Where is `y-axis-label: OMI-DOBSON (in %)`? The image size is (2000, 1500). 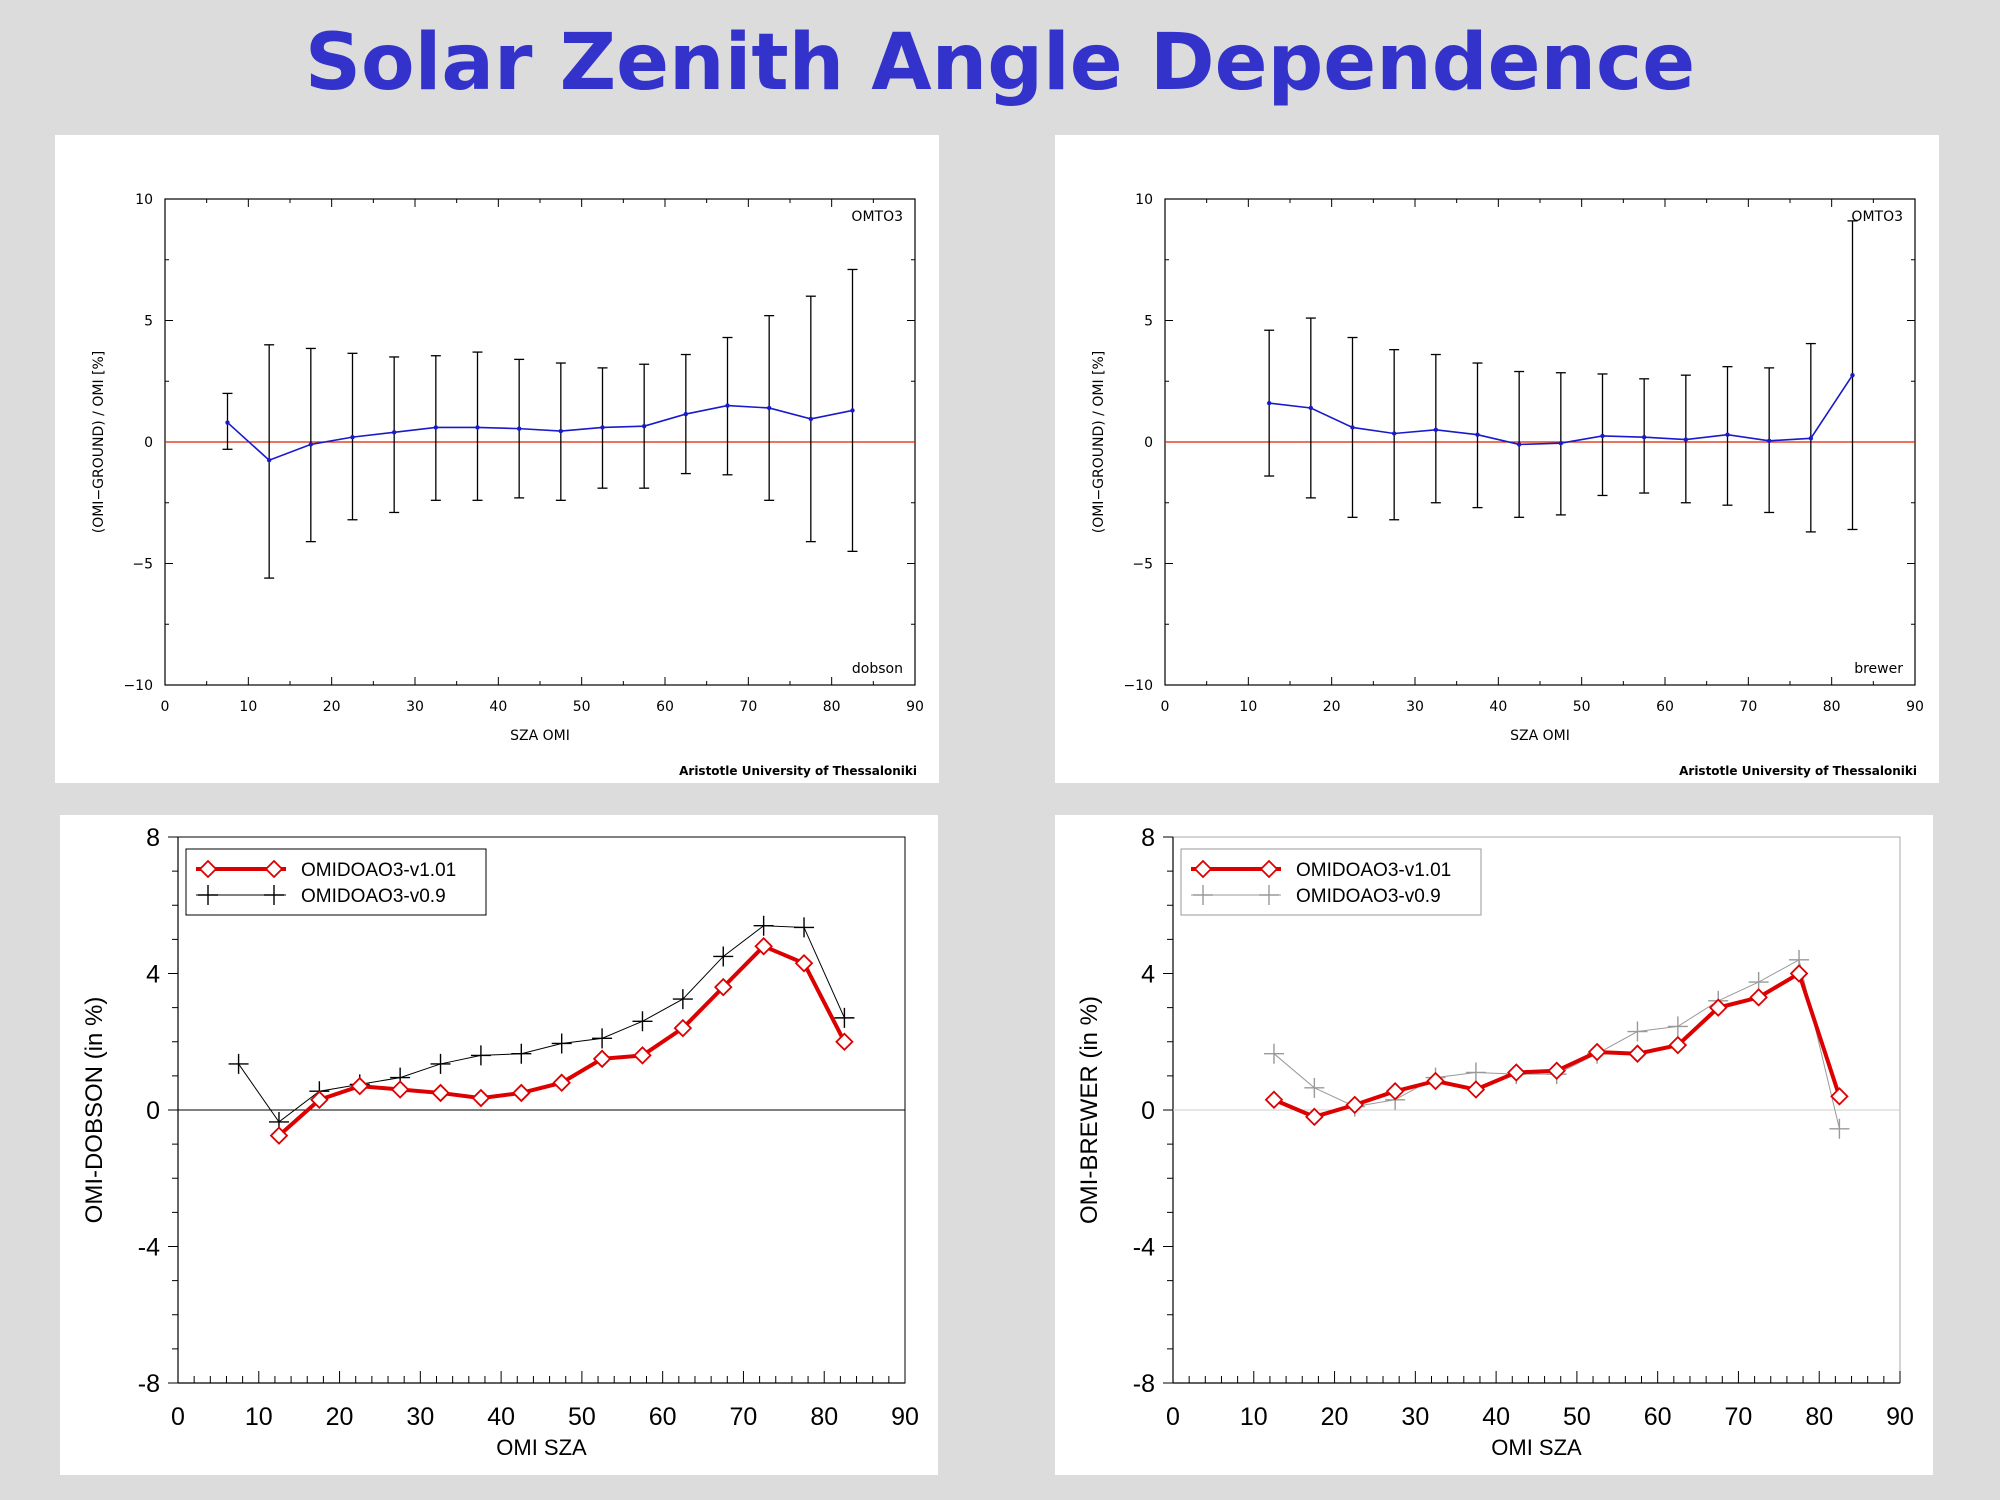 y-axis-label: OMI-DOBSON (in %) is located at coordinates (94, 1110).